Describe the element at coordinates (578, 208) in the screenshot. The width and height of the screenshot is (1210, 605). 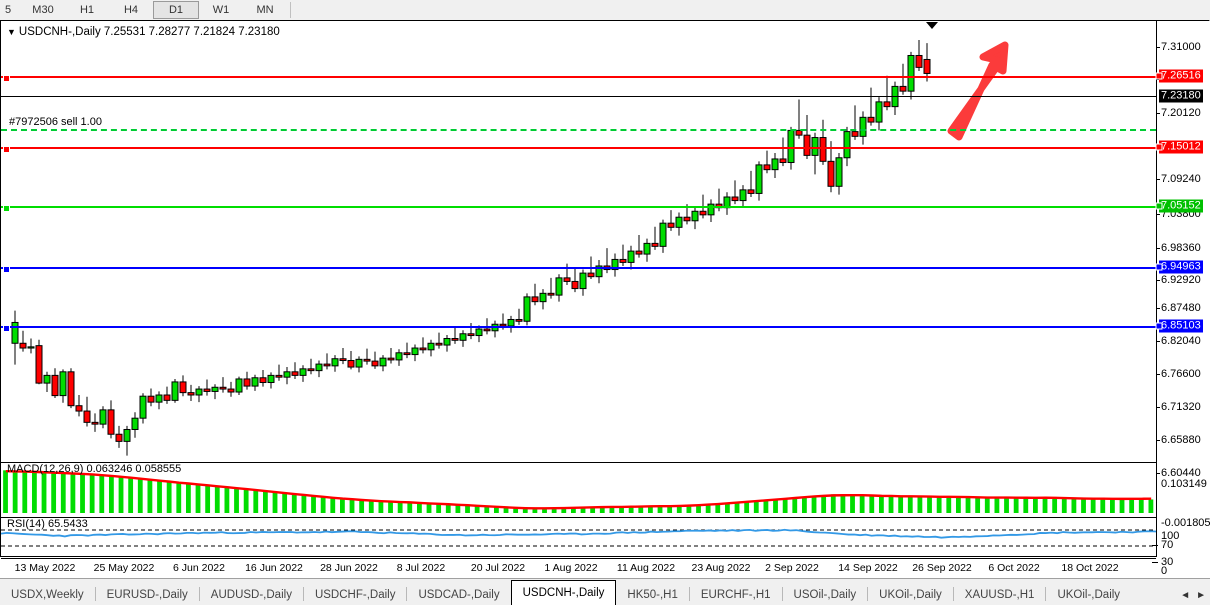
I see `support-7.05152` at that location.